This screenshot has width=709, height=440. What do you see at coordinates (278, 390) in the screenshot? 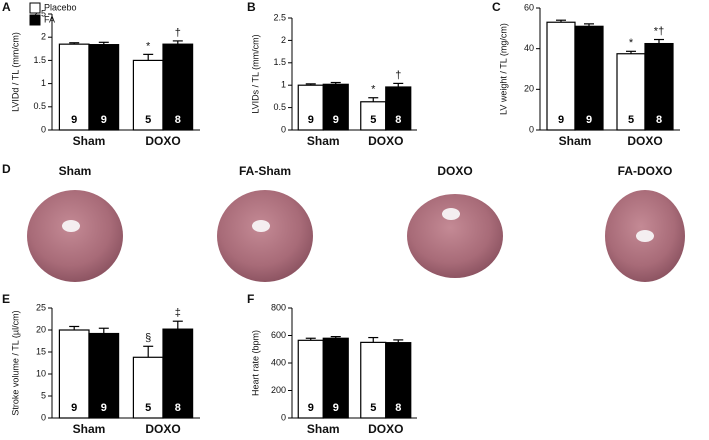
I see `y-tick-label: 200` at bounding box center [278, 390].